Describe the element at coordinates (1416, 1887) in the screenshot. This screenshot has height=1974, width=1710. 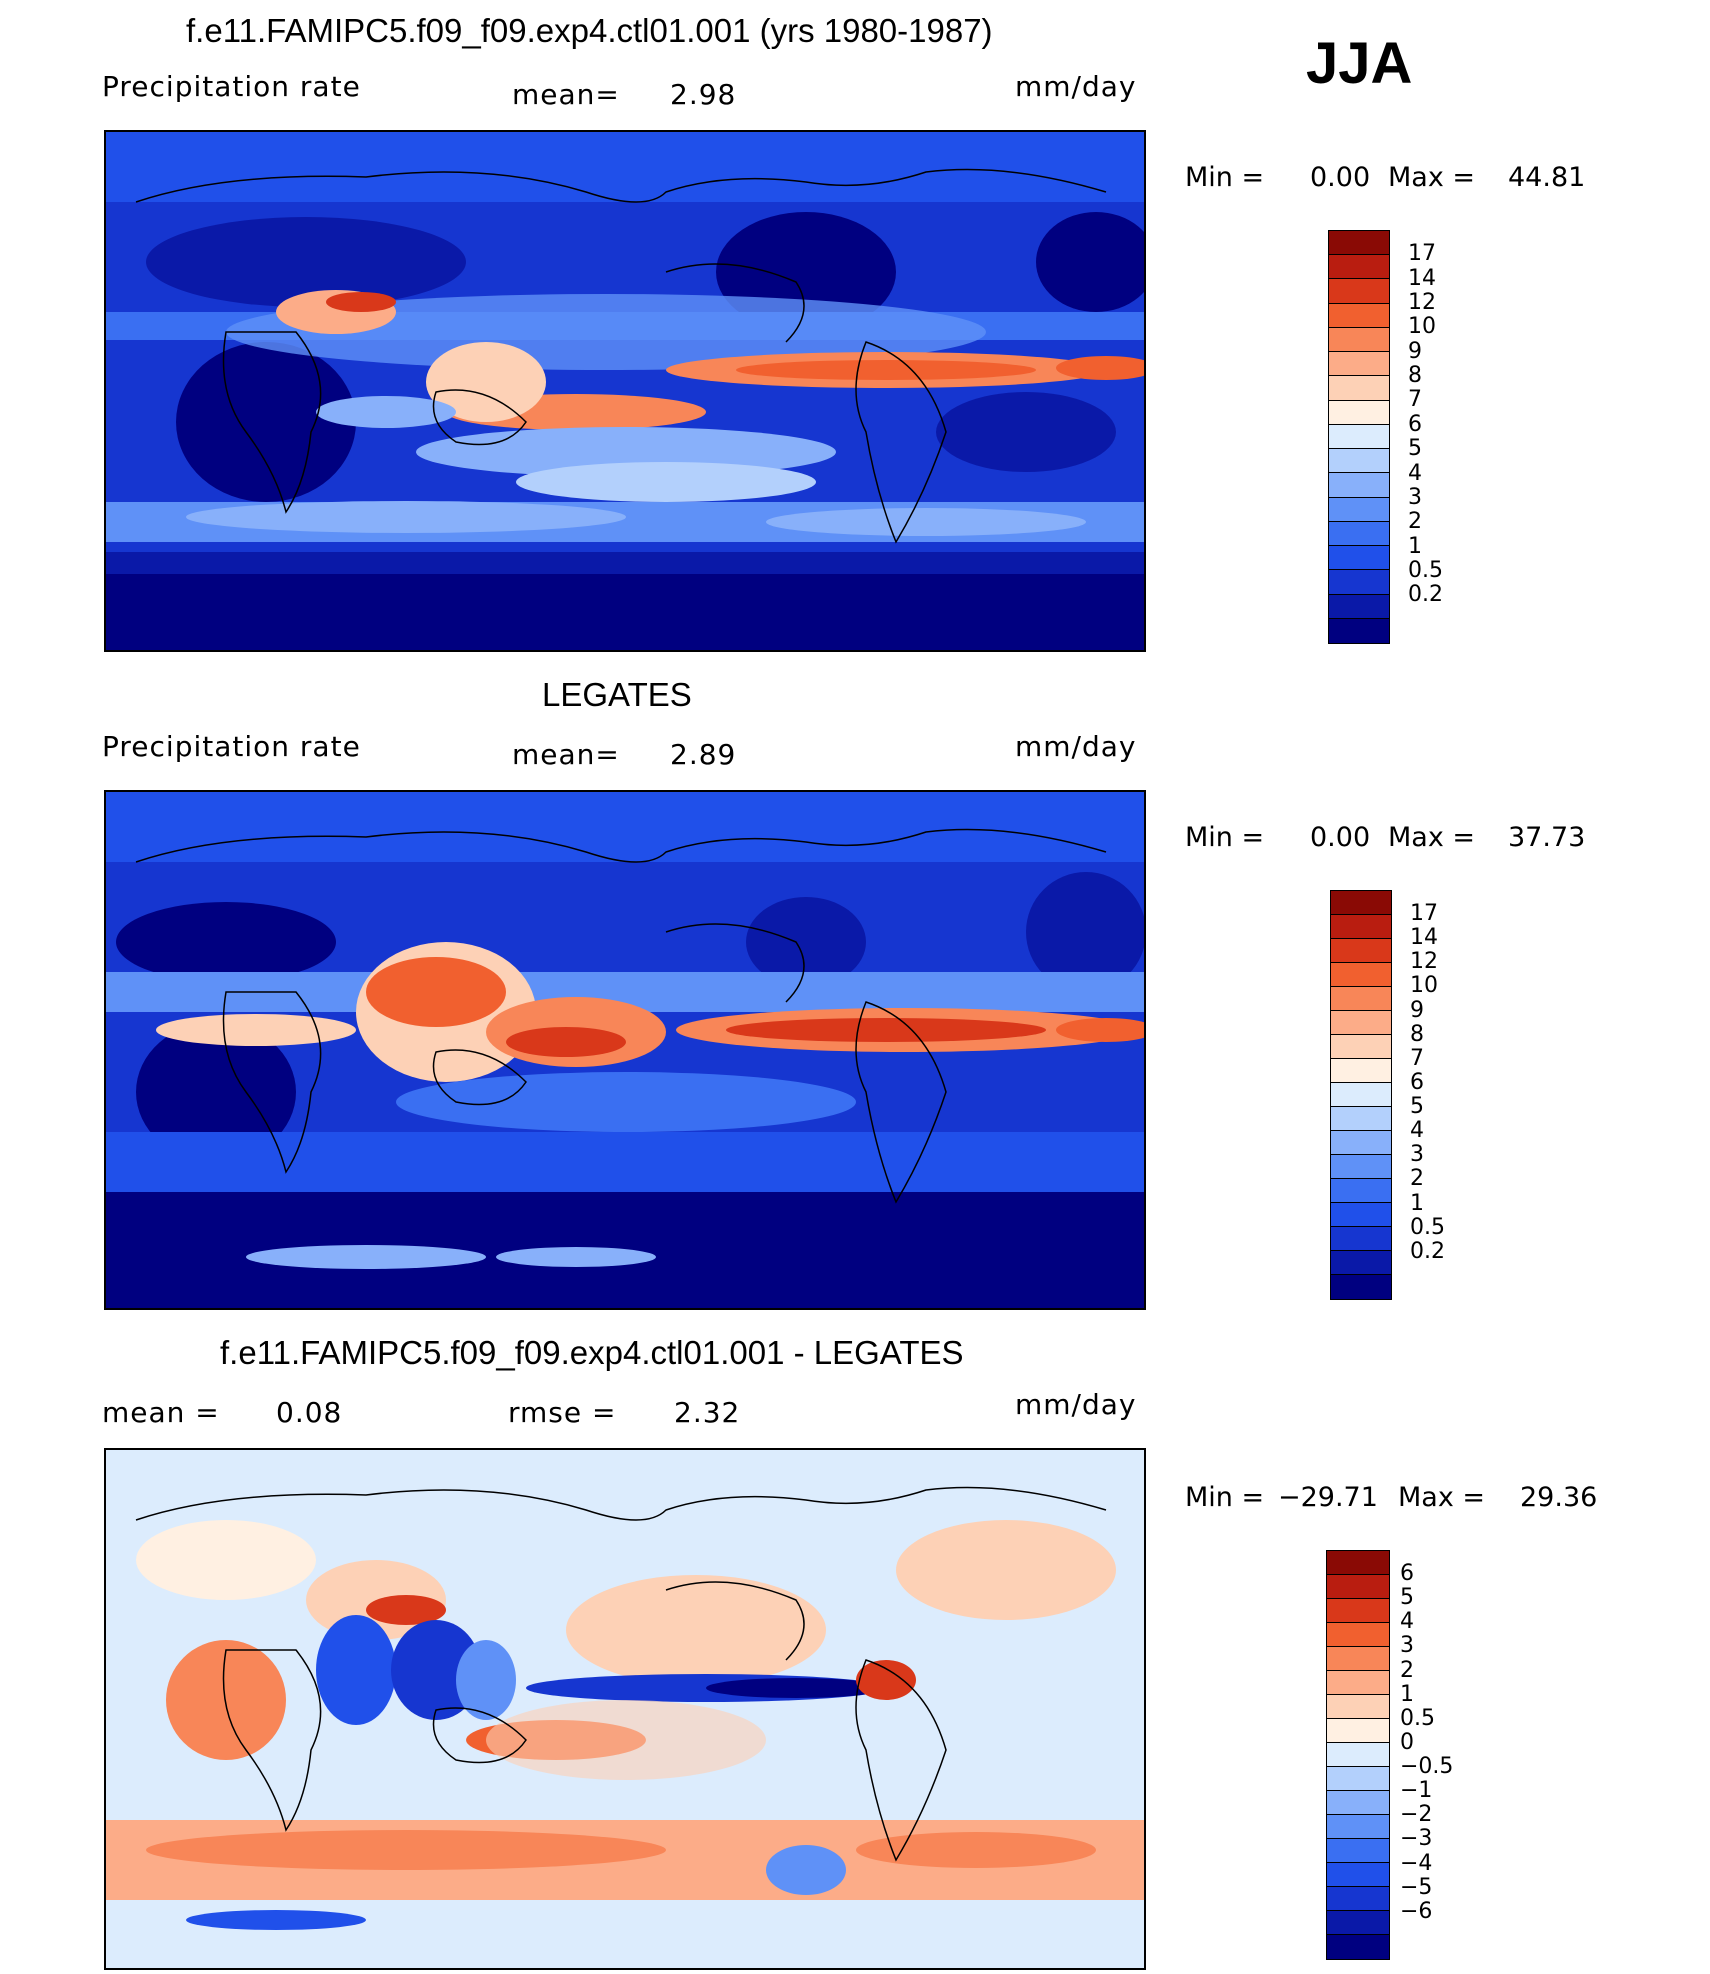
I see `colorbar-tick-label: −5` at that location.